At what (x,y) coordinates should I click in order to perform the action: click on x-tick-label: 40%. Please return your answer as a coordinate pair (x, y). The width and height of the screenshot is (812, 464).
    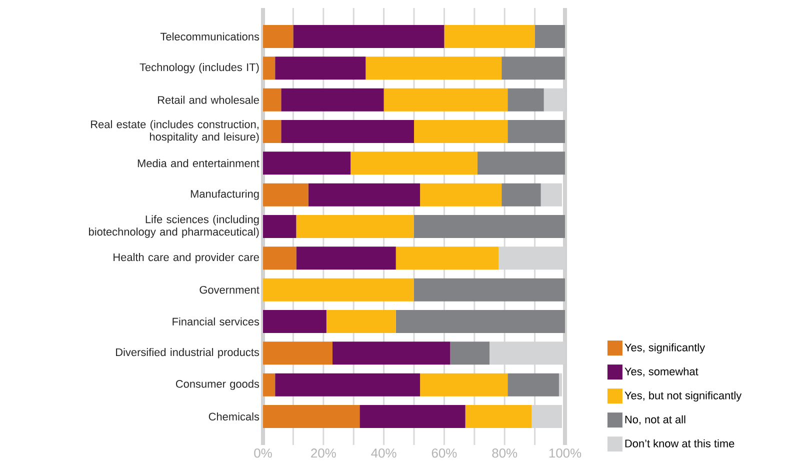
    Looking at the image, I should click on (383, 453).